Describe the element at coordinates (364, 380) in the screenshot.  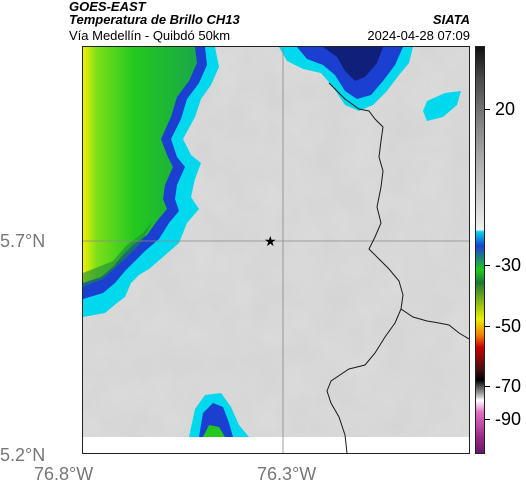
I see `river-line` at that location.